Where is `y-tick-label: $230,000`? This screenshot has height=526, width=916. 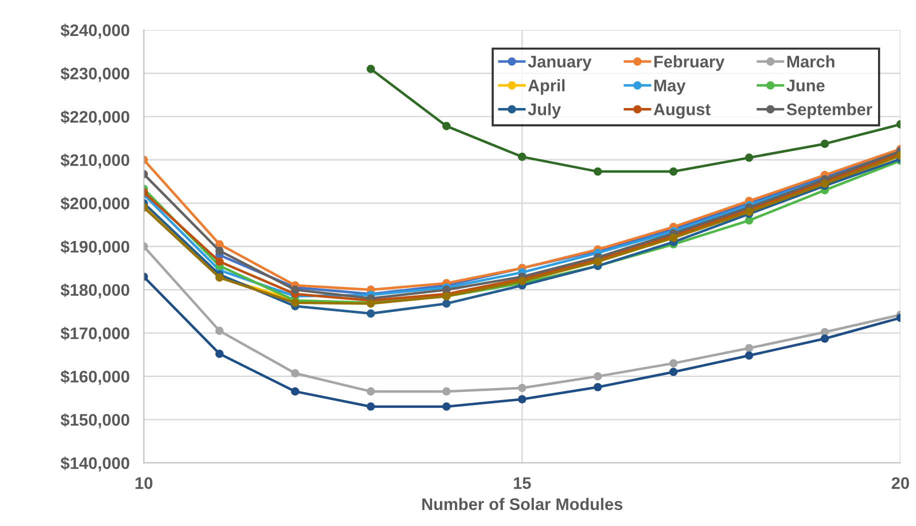
y-tick-label: $230,000 is located at coordinates (95, 74).